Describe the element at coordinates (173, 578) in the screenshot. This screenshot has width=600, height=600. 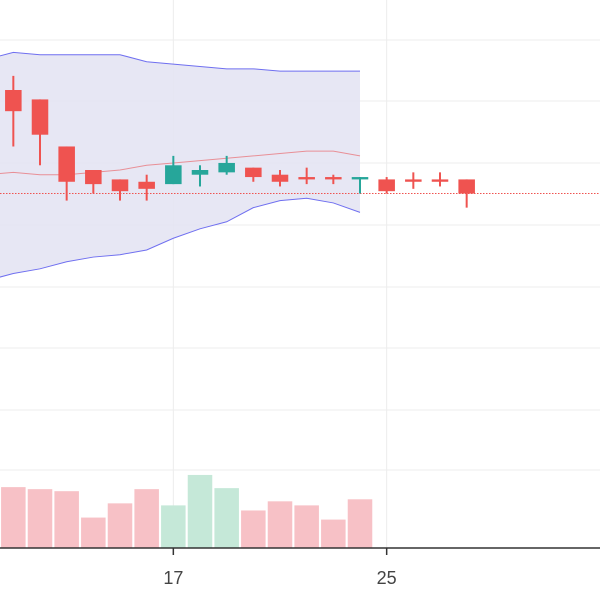
I see `x-tick-label: 17` at that location.